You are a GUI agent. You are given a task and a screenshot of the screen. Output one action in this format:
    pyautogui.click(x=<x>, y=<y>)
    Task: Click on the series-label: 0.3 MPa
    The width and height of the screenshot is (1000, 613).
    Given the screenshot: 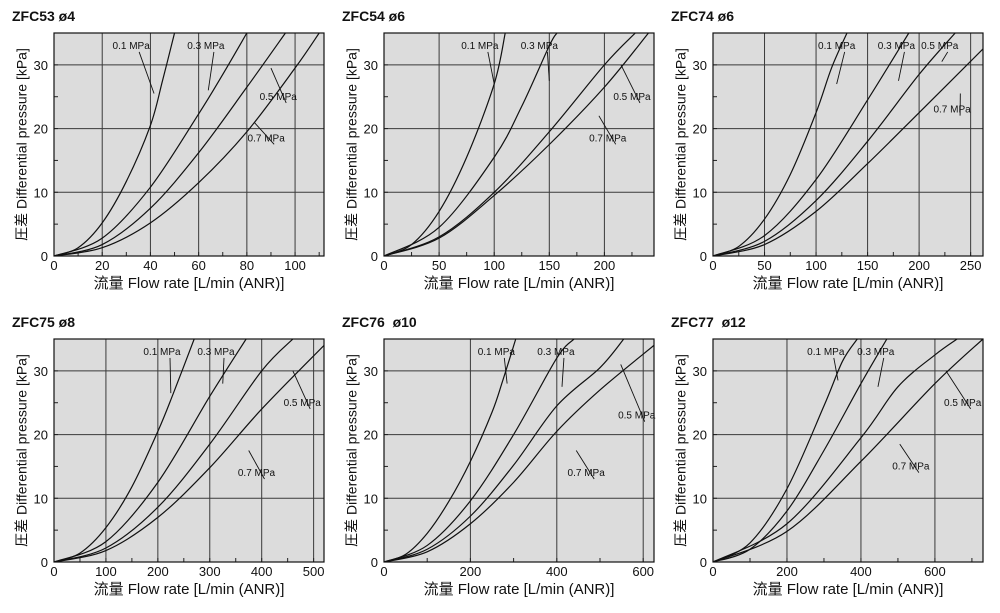 What is the action you would take?
    pyautogui.click(x=876, y=352)
    